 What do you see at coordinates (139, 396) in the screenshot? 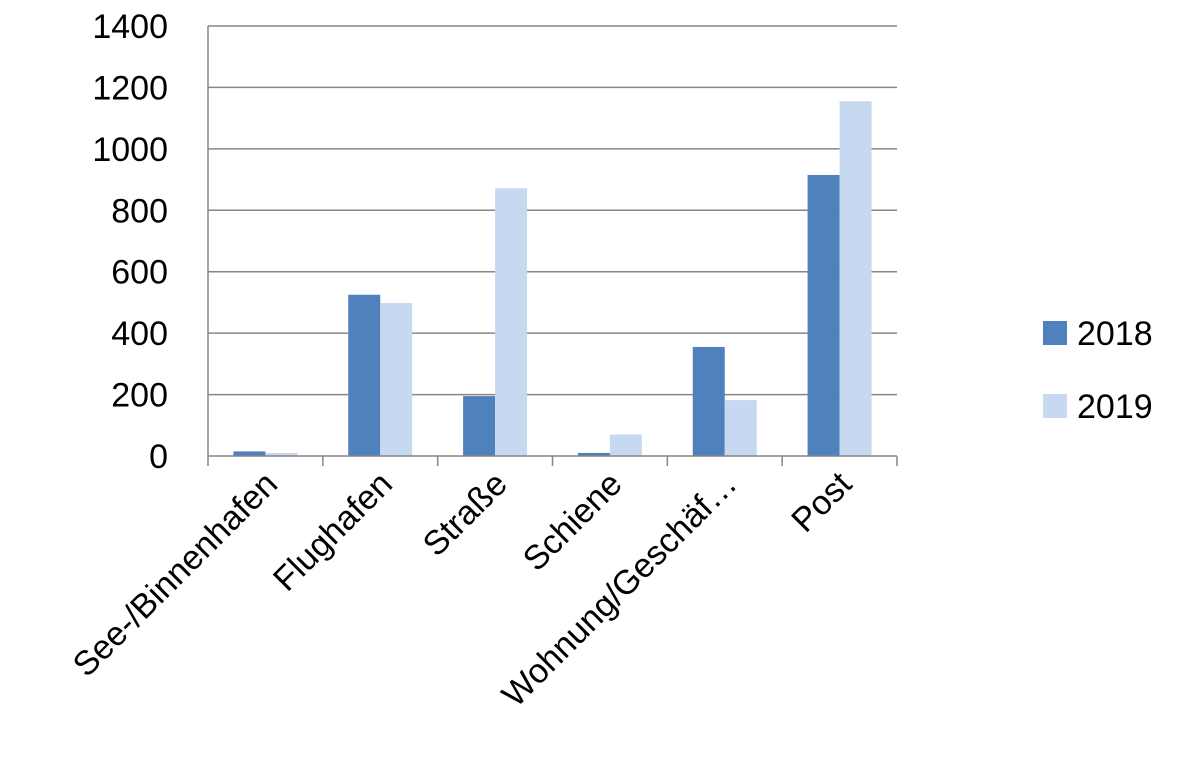
I see `y-tick-label: 200` at bounding box center [139, 396].